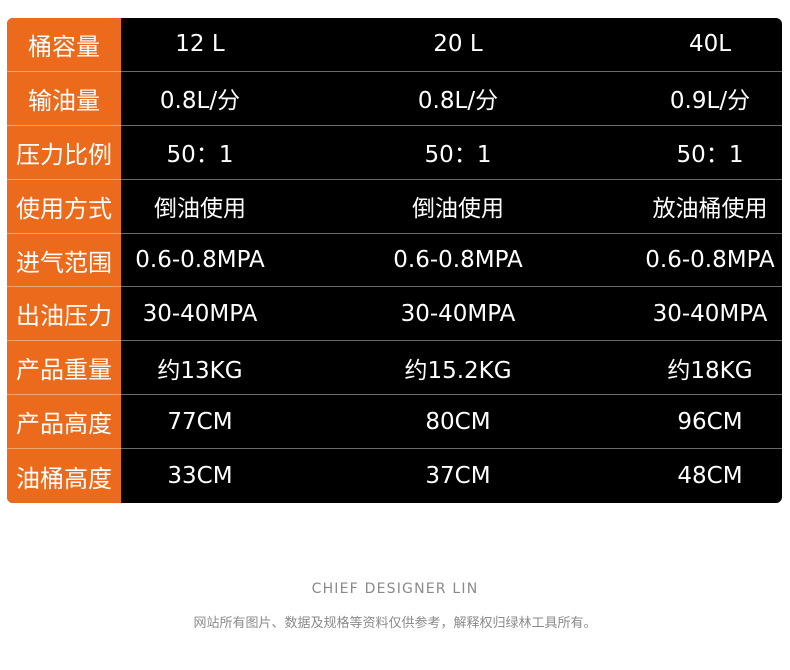 The width and height of the screenshot is (790, 670). What do you see at coordinates (64, 45) in the screenshot?
I see `row-label: 桶容量` at bounding box center [64, 45].